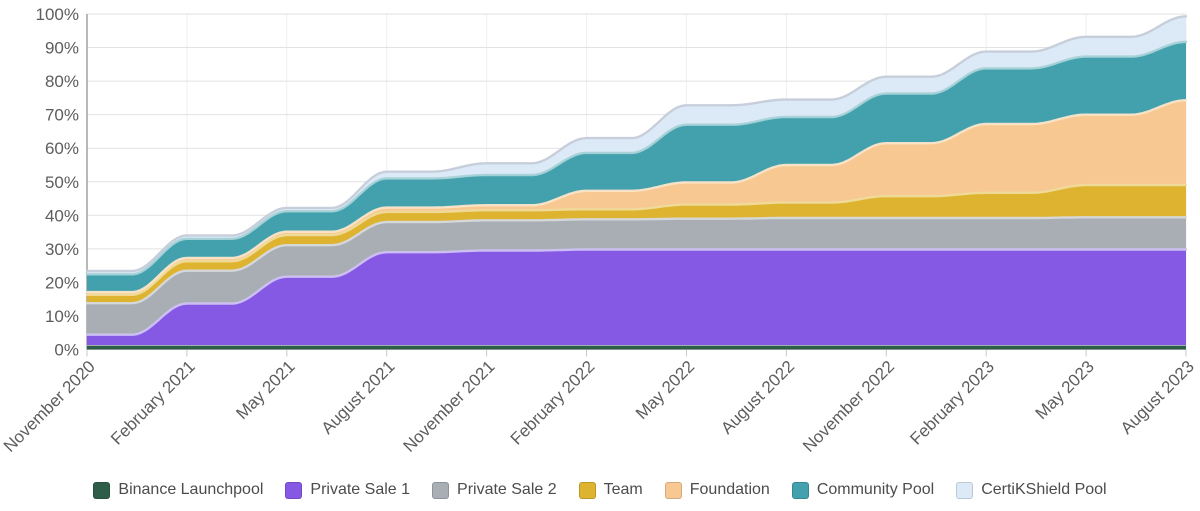 Image resolution: width=1200 pixels, height=511 pixels. I want to click on x-axis-label: May 2023, so click(1065, 390).